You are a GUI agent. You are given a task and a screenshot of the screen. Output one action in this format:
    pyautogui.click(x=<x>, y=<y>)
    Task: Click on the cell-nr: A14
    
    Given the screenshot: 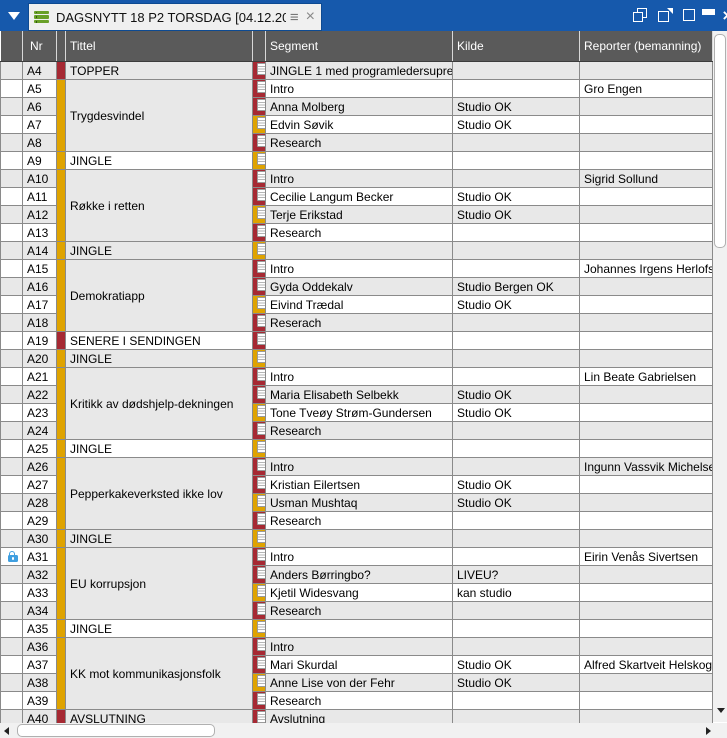 What is the action you would take?
    pyautogui.click(x=39, y=250)
    